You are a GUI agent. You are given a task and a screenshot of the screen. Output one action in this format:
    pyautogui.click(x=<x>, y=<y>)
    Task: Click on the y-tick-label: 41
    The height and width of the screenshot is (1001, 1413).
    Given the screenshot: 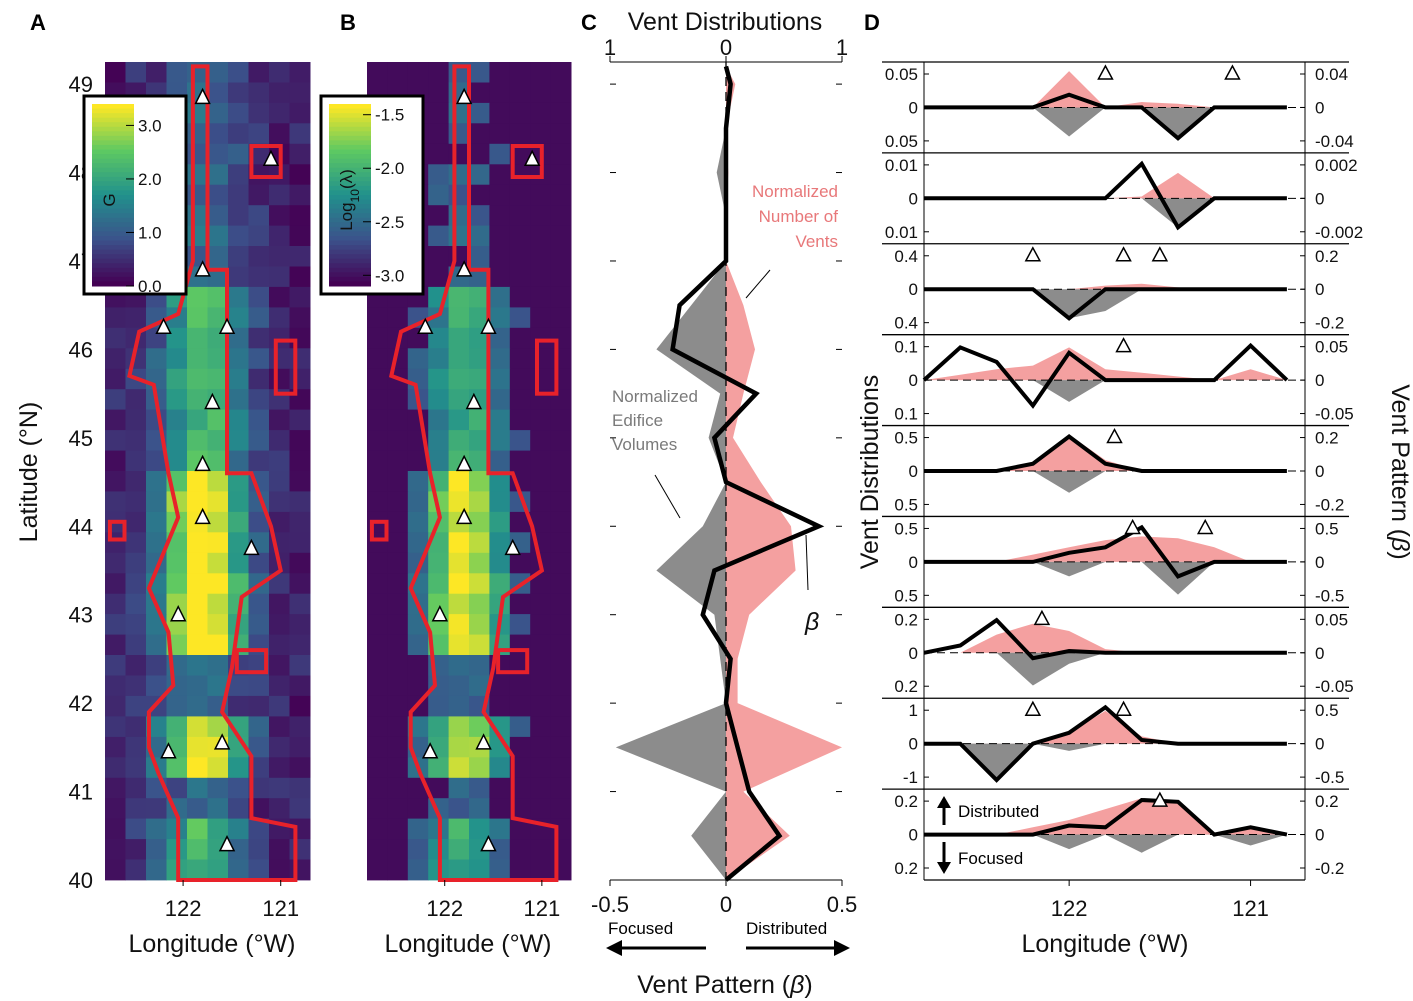 What is the action you would take?
    pyautogui.click(x=81, y=792)
    